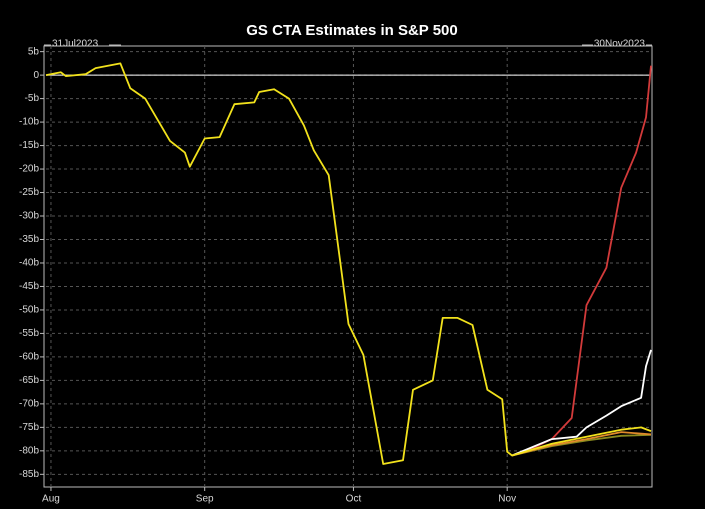  Describe the element at coordinates (29, 122) in the screenshot. I see `y-tick-label: -10b` at that location.